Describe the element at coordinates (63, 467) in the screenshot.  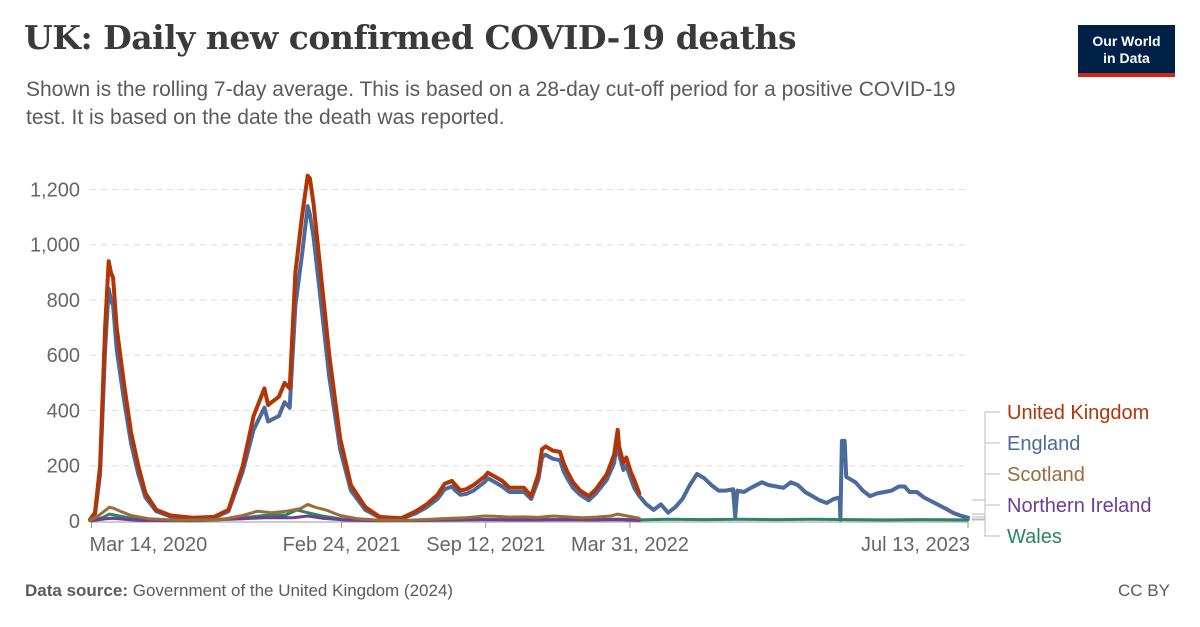
I see `y-tick-label: 200` at that location.